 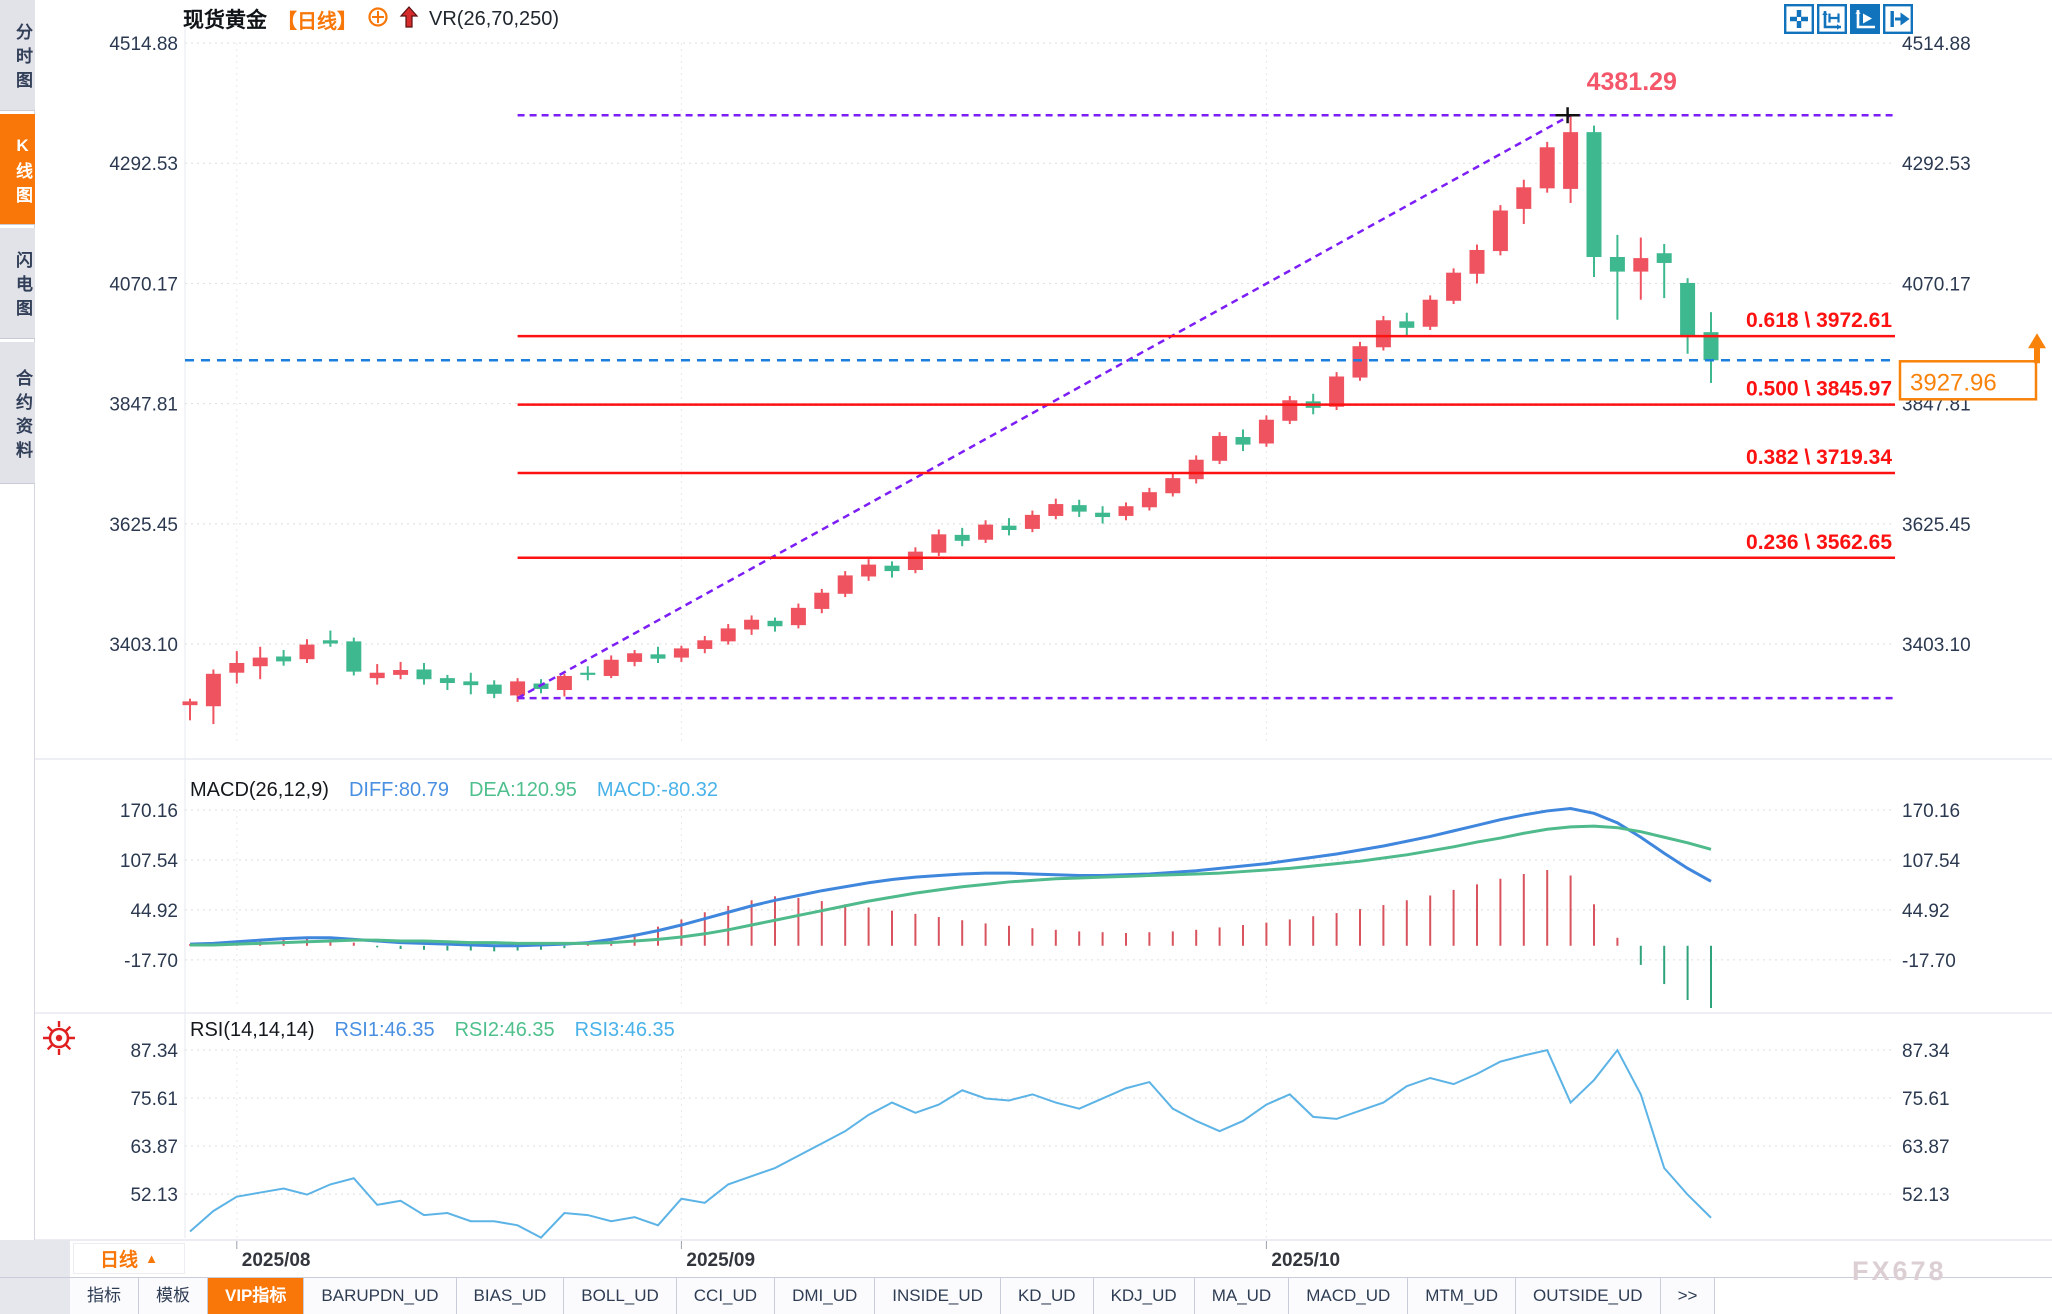 I want to click on tab-15: >>, so click(x=1688, y=1296).